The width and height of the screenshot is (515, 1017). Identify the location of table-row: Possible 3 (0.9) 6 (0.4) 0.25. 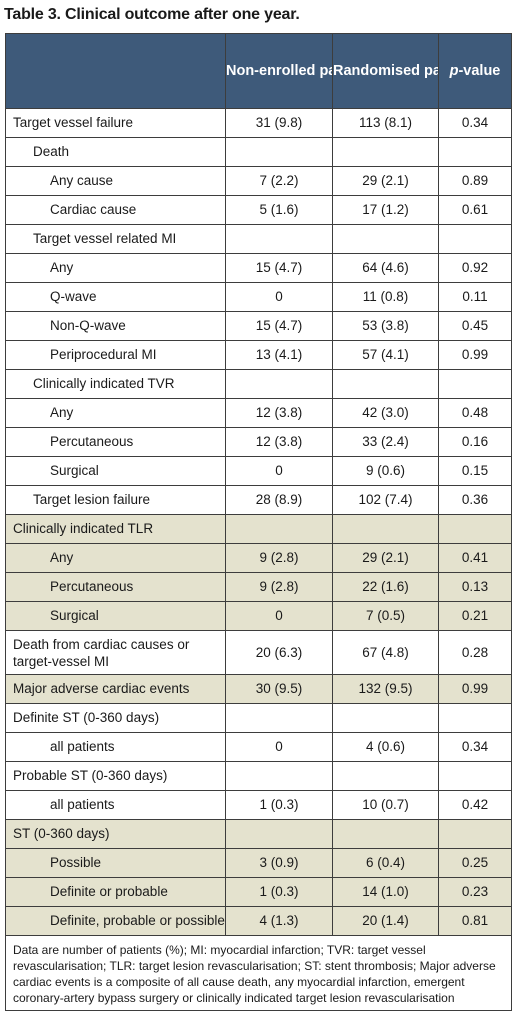
(258, 863).